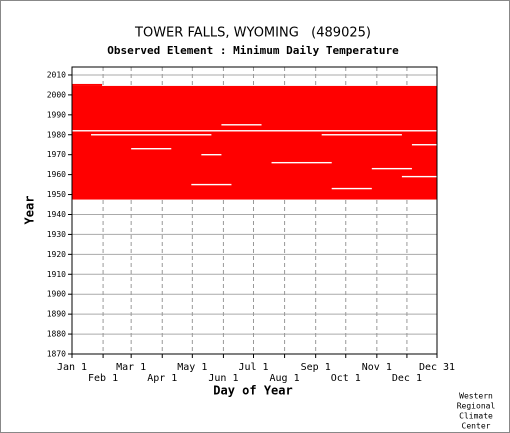  Describe the element at coordinates (316, 367) in the screenshot. I see `x-tick-label: Sep 1` at that location.